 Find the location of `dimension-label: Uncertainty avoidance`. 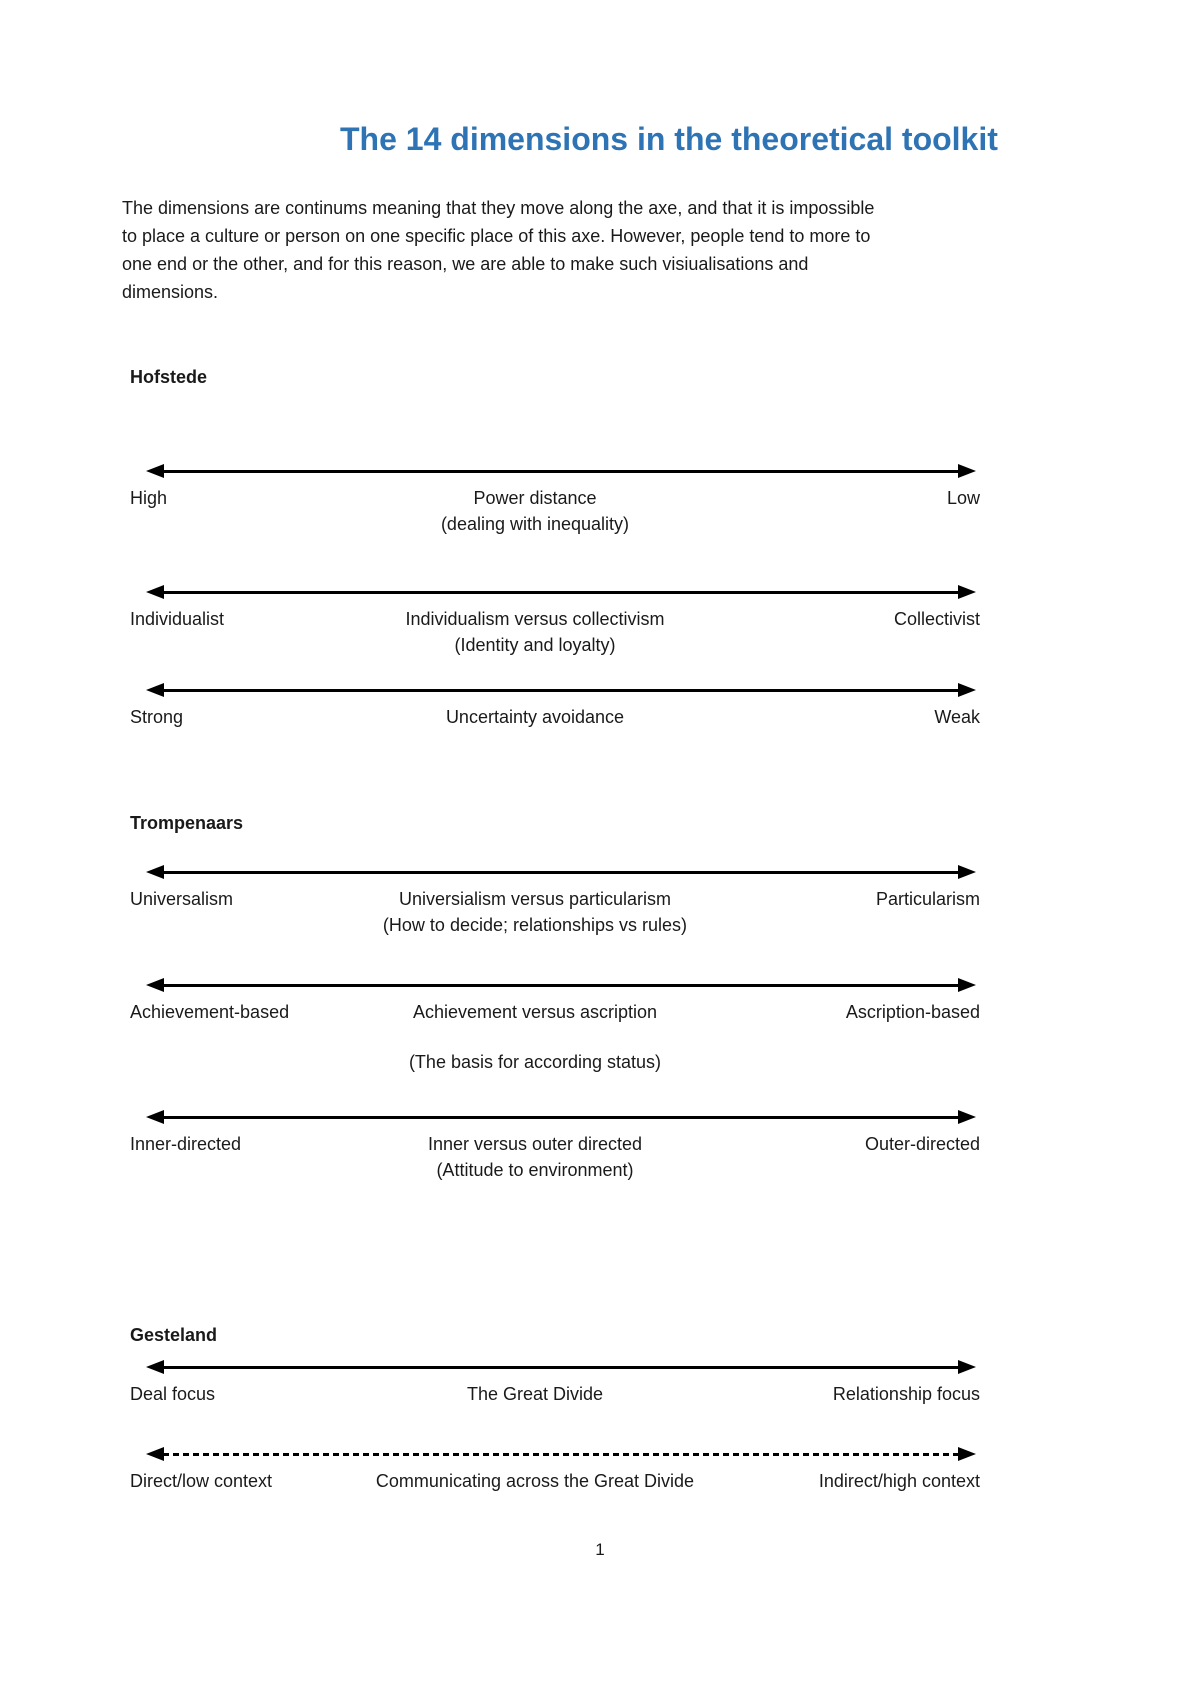

dimension-label: Uncertainty avoidance is located at coordinates (535, 717).